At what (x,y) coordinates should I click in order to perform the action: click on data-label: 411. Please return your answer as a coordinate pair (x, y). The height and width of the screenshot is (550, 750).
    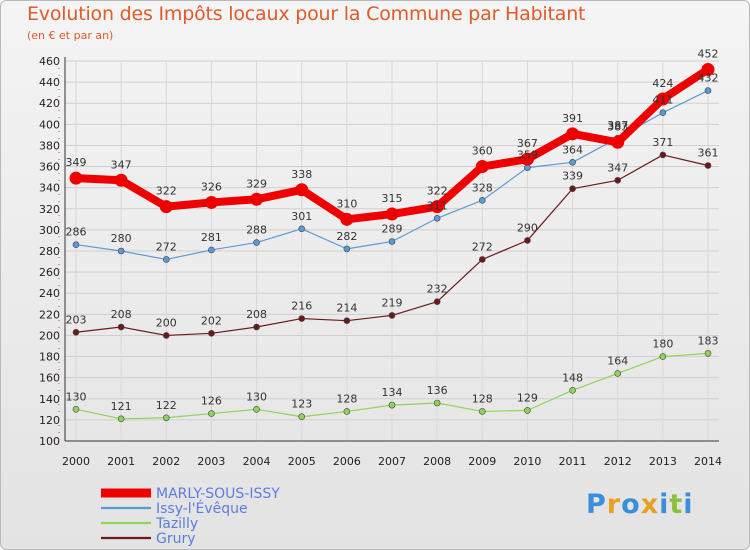
    Looking at the image, I should click on (662, 100).